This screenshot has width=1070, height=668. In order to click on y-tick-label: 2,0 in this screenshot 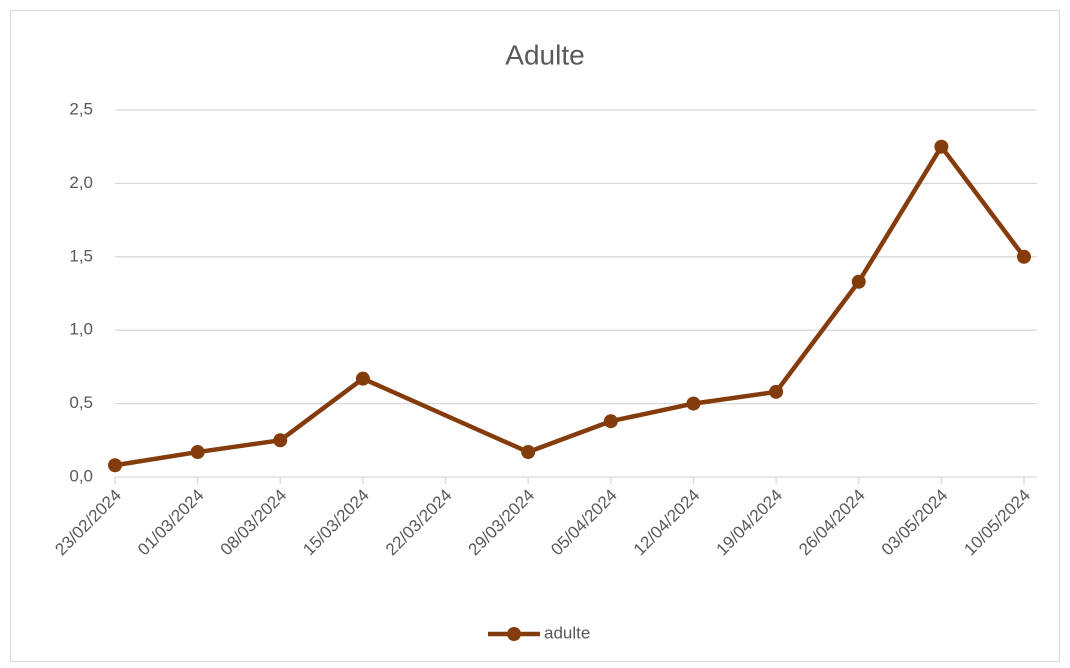, I will do `click(81, 182)`.